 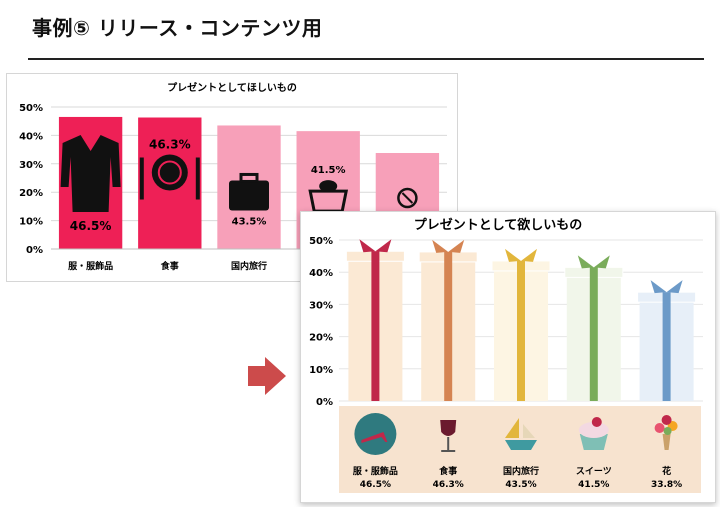 I want to click on category-label: 花, so click(x=666, y=471).